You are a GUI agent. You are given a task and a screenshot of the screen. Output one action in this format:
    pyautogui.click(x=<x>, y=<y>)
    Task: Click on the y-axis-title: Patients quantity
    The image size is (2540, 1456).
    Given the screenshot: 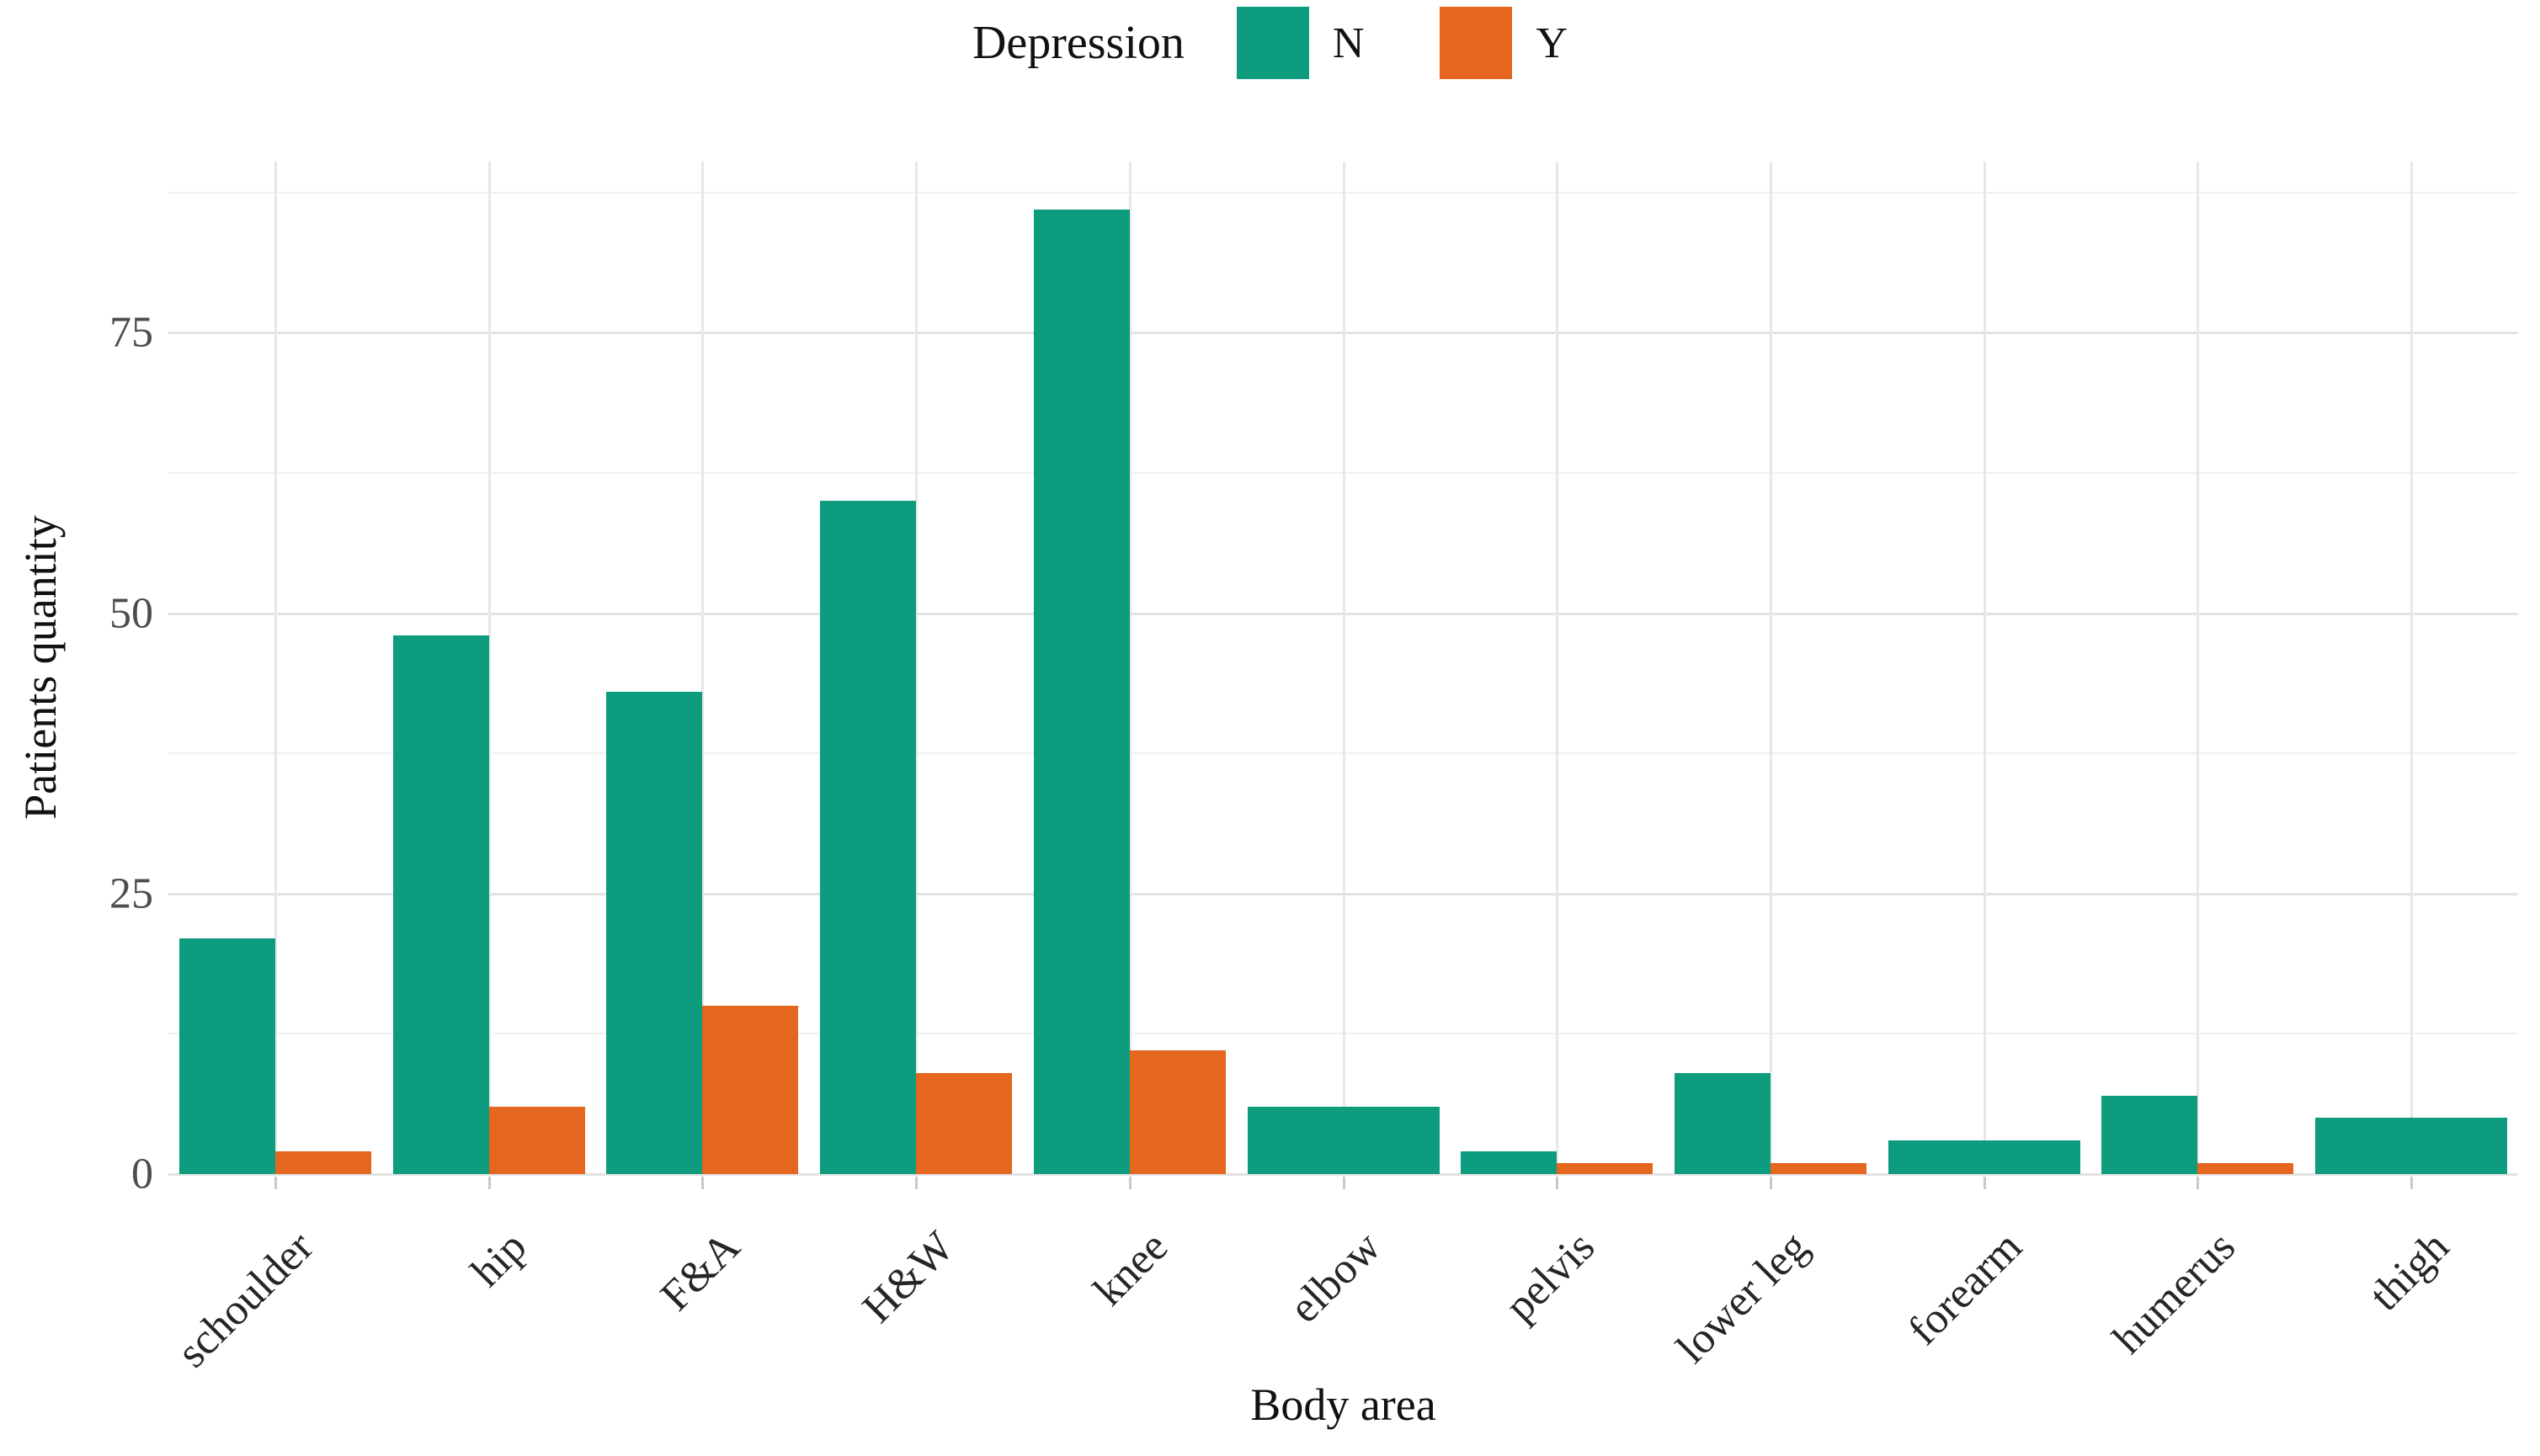 What is the action you would take?
    pyautogui.click(x=41, y=667)
    